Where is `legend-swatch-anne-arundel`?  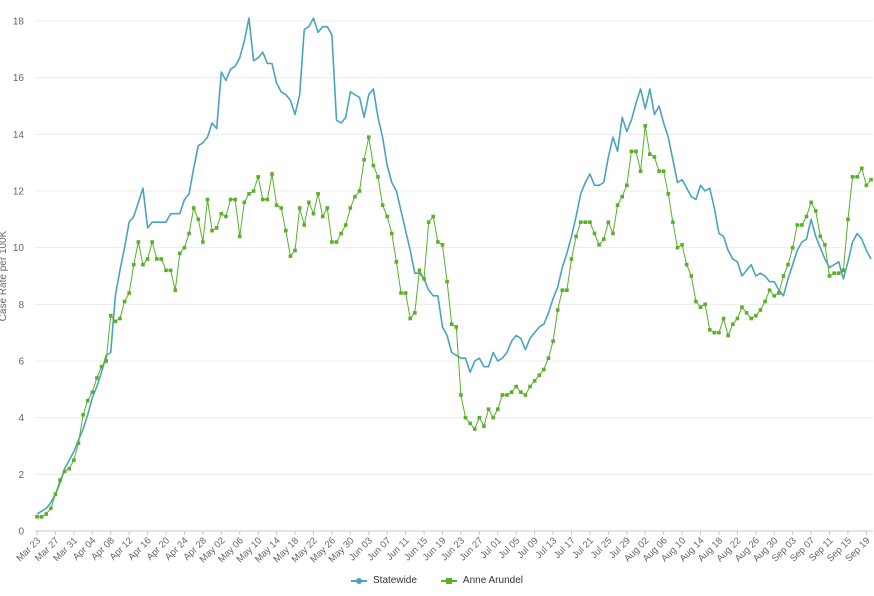
legend-swatch-anne-arundel is located at coordinates (448, 581).